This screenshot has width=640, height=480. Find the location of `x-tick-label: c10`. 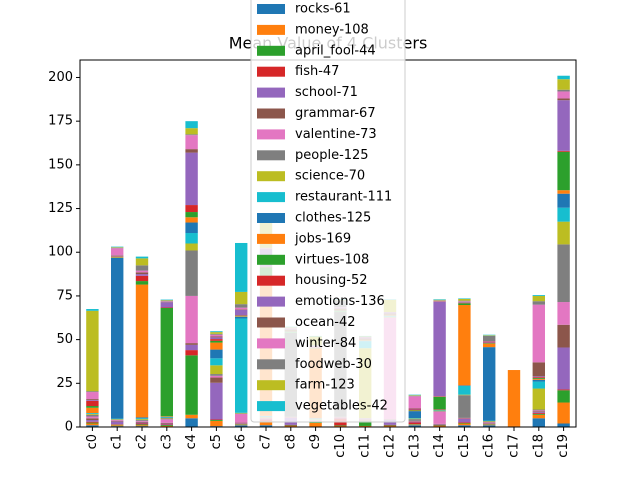

x-tick-label: c10 is located at coordinates (340, 446).